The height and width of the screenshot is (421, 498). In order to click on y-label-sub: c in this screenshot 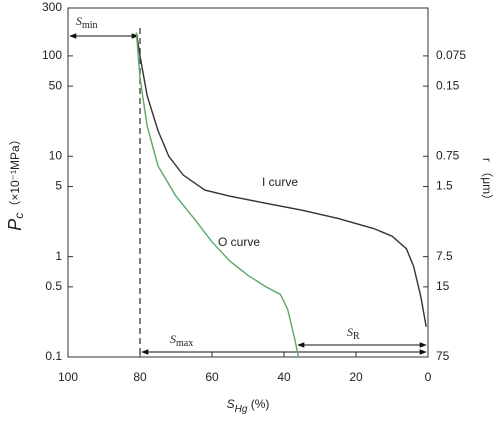, I will do `click(19, 216)`.